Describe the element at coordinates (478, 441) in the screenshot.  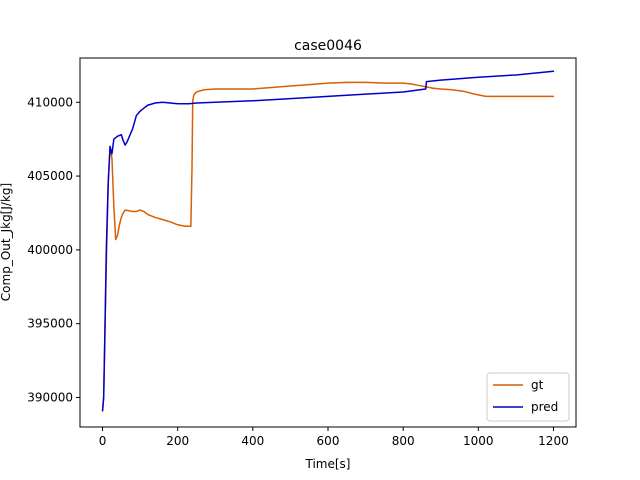
I see `x-tick-label: 1000` at that location.